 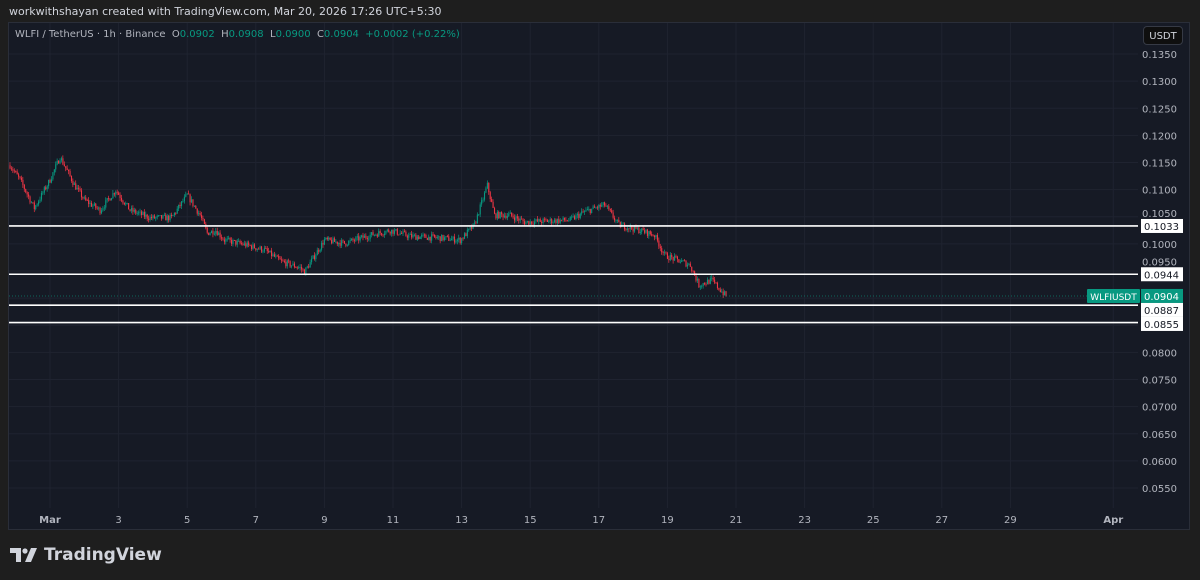 I want to click on x-tick-label: 11, so click(x=393, y=520).